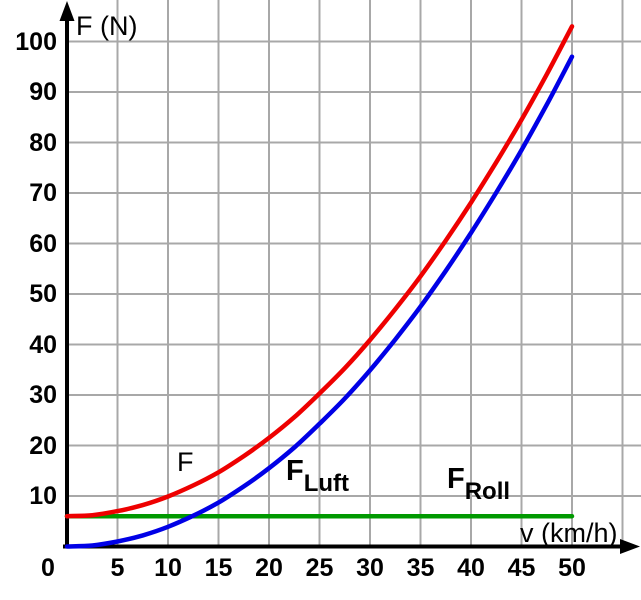  Describe the element at coordinates (48, 568) in the screenshot. I see `x-tick-label: 0` at that location.